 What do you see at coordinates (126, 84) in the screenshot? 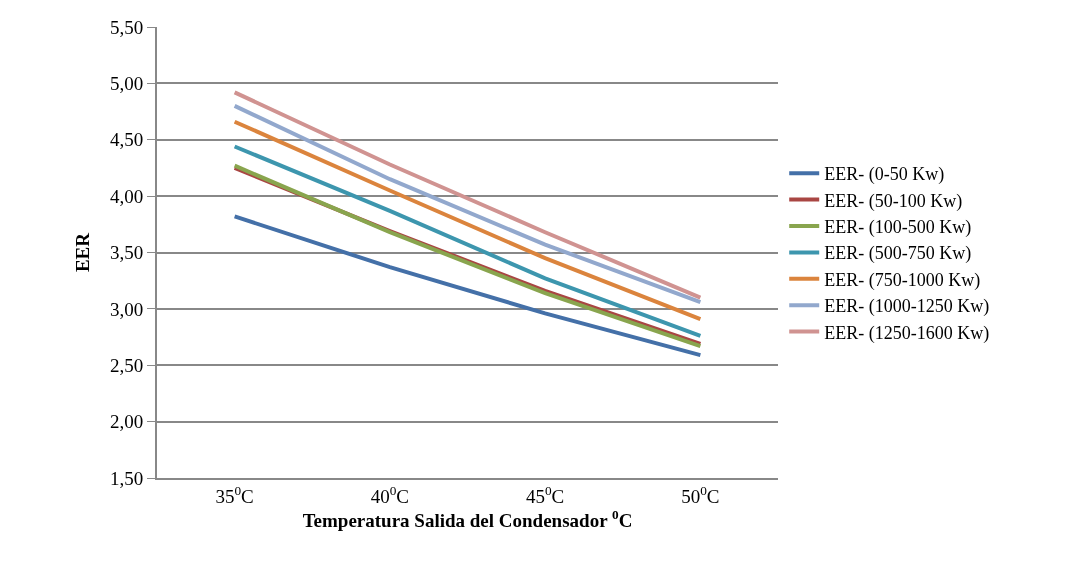
I see `y-tick-label: 5,00` at bounding box center [126, 84].